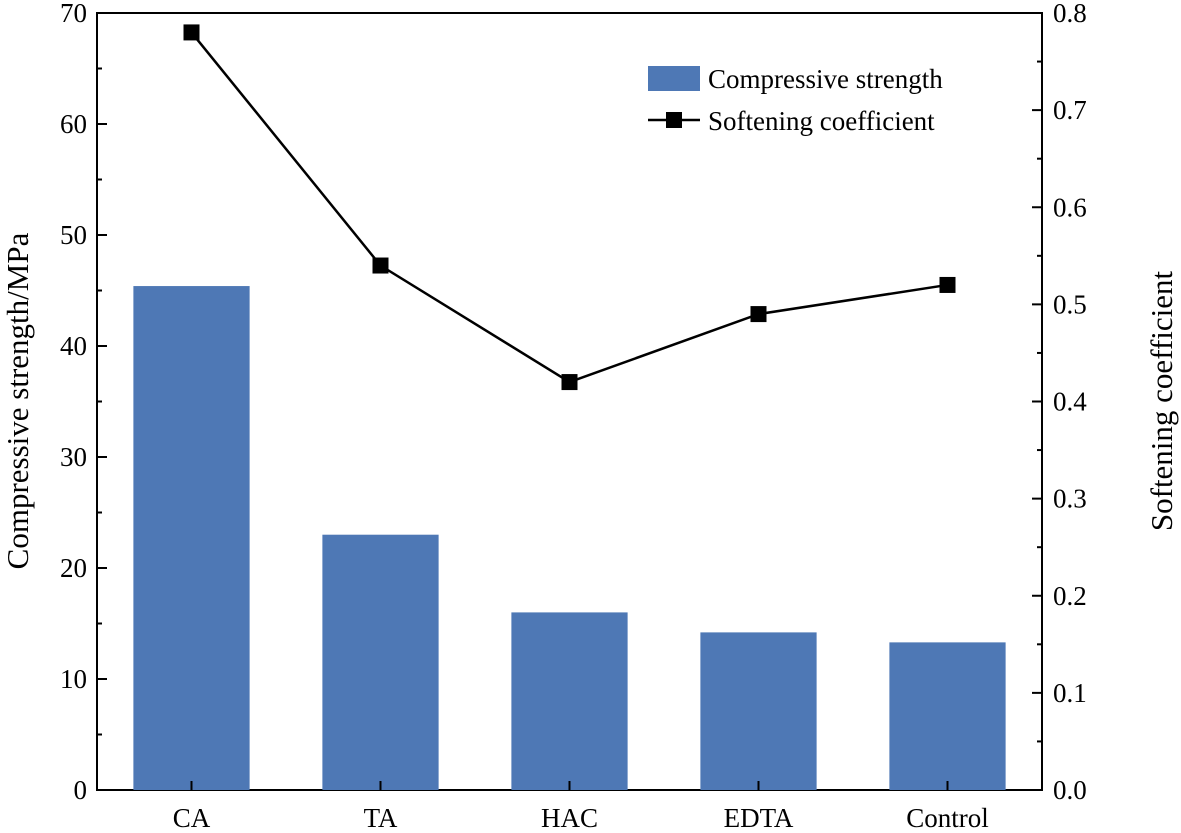 The width and height of the screenshot is (1181, 833). Describe the element at coordinates (73, 124) in the screenshot. I see `left-tick-label: 60` at that location.